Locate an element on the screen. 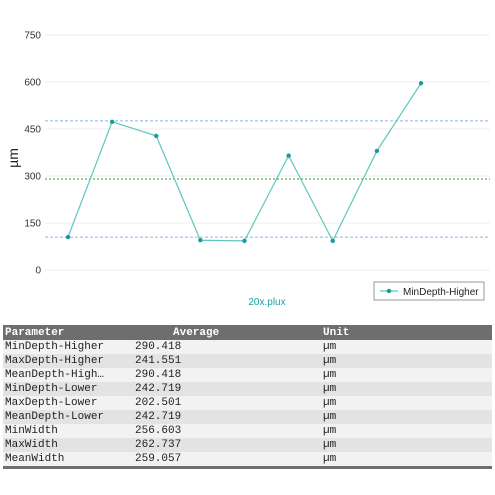 This screenshot has width=495, height=495. legend-label: MinDepth-Higher is located at coordinates (441, 292).